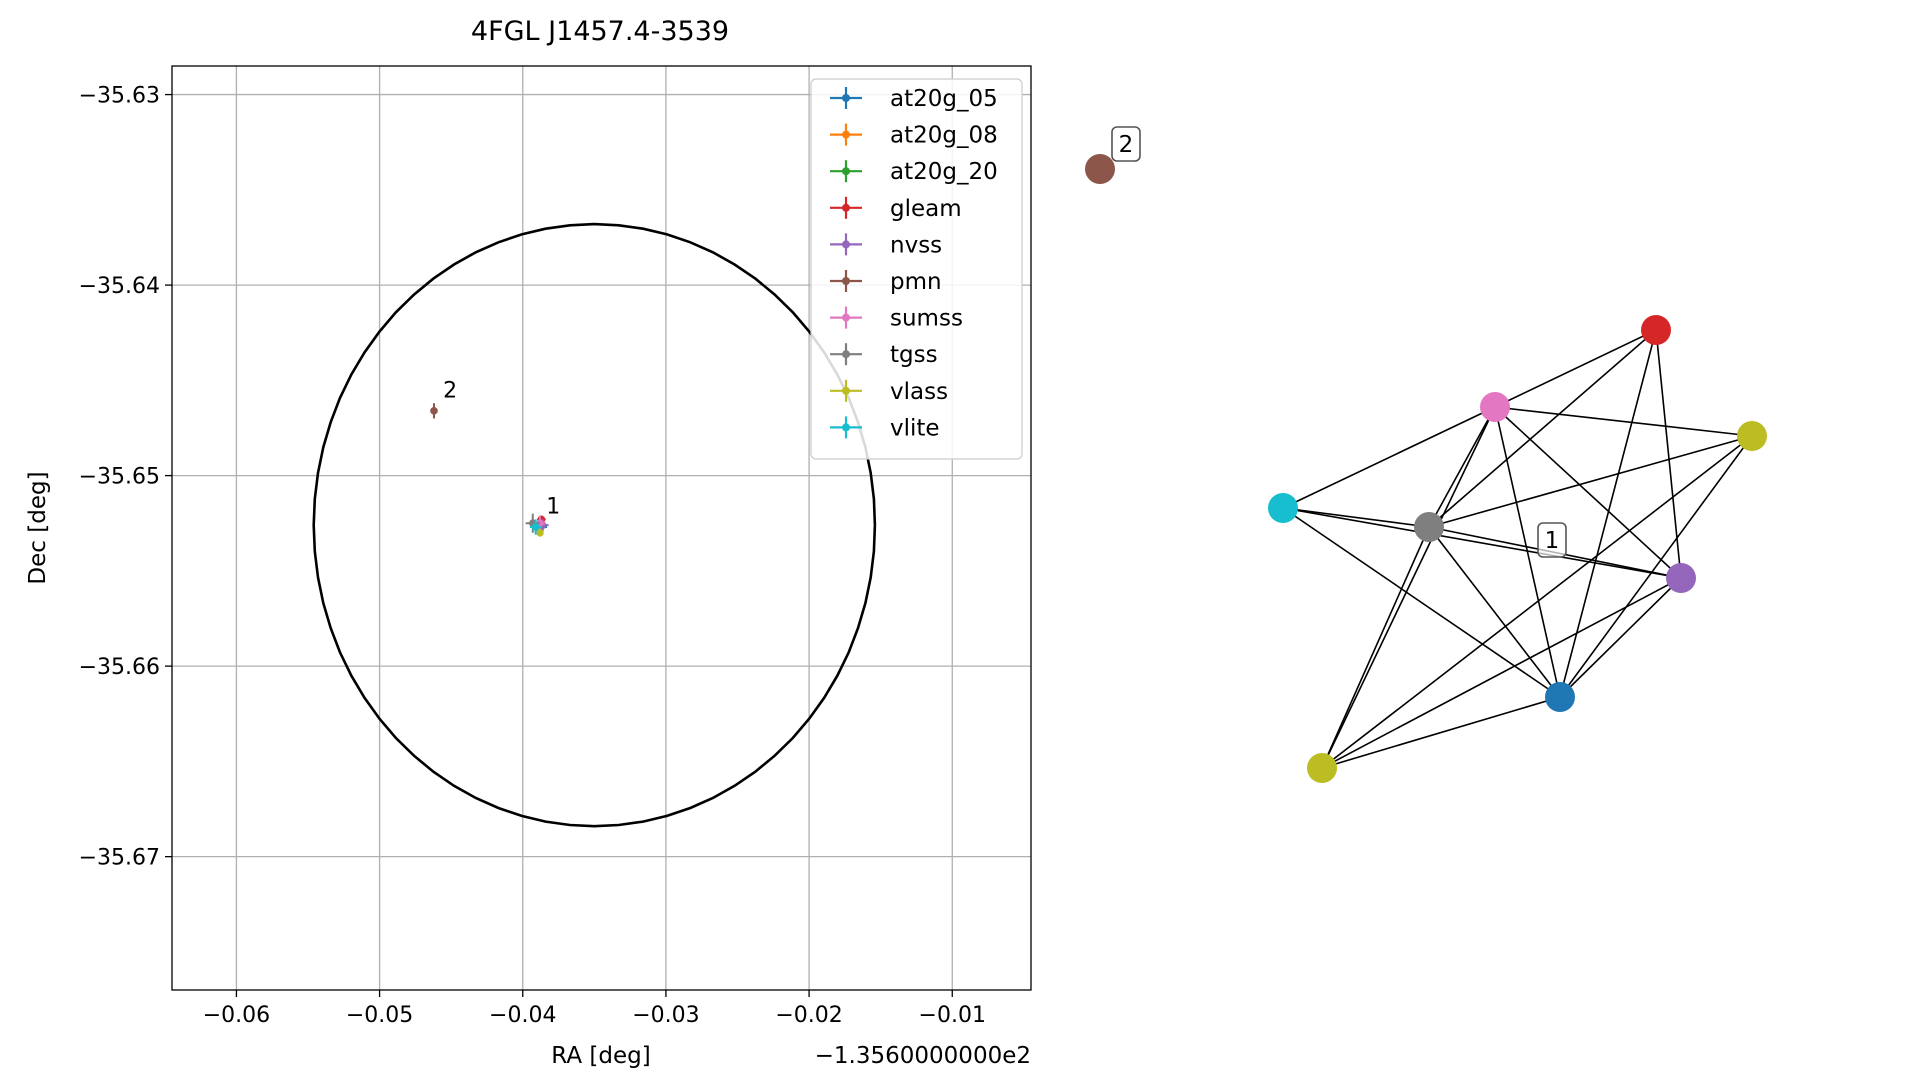 This screenshot has width=1919, height=1080. I want to click on x-tick-label: −0.03, so click(665, 1015).